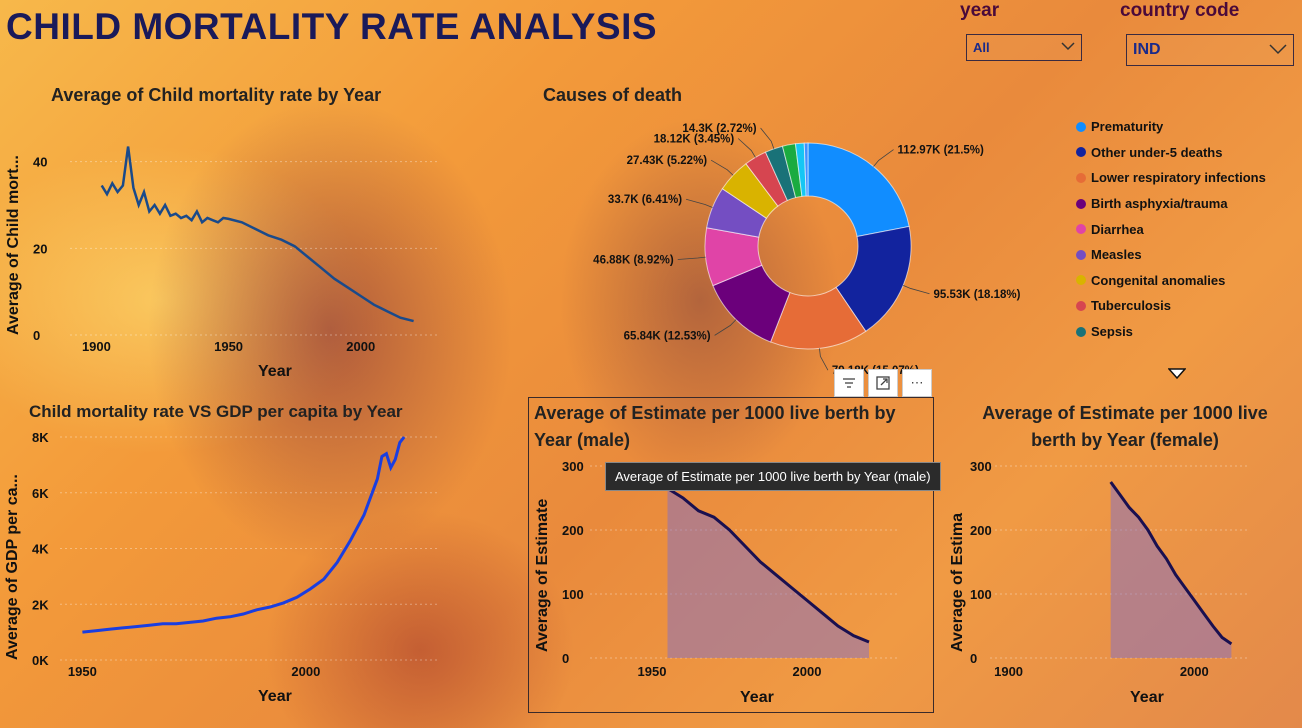 The height and width of the screenshot is (728, 1302). Describe the element at coordinates (980, 10) in the screenshot. I see `year-slicer-label: year` at that location.